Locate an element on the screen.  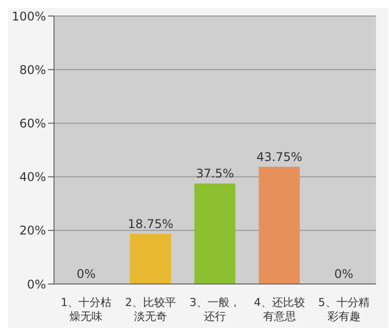
data-label: 37.5% is located at coordinates (215, 173).